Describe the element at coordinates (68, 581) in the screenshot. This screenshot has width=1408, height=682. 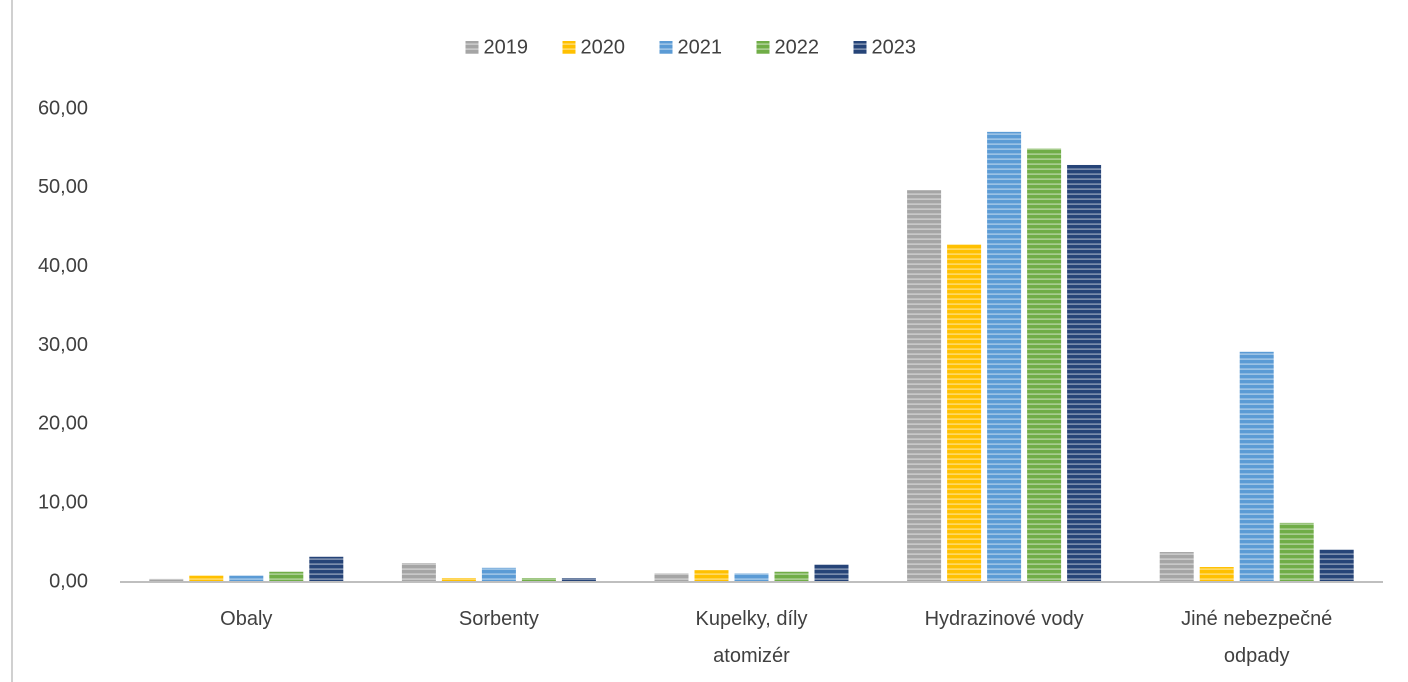
I see `y-tick-label: 0,00` at that location.